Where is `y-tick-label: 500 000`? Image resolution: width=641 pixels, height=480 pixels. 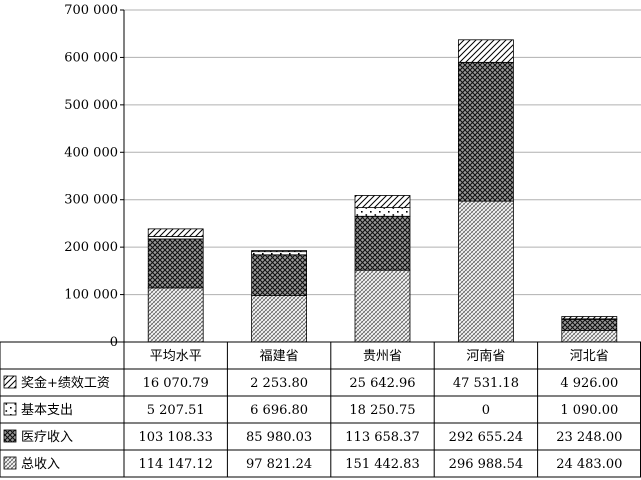 y-tick-label: 500 000 is located at coordinates (91, 105).